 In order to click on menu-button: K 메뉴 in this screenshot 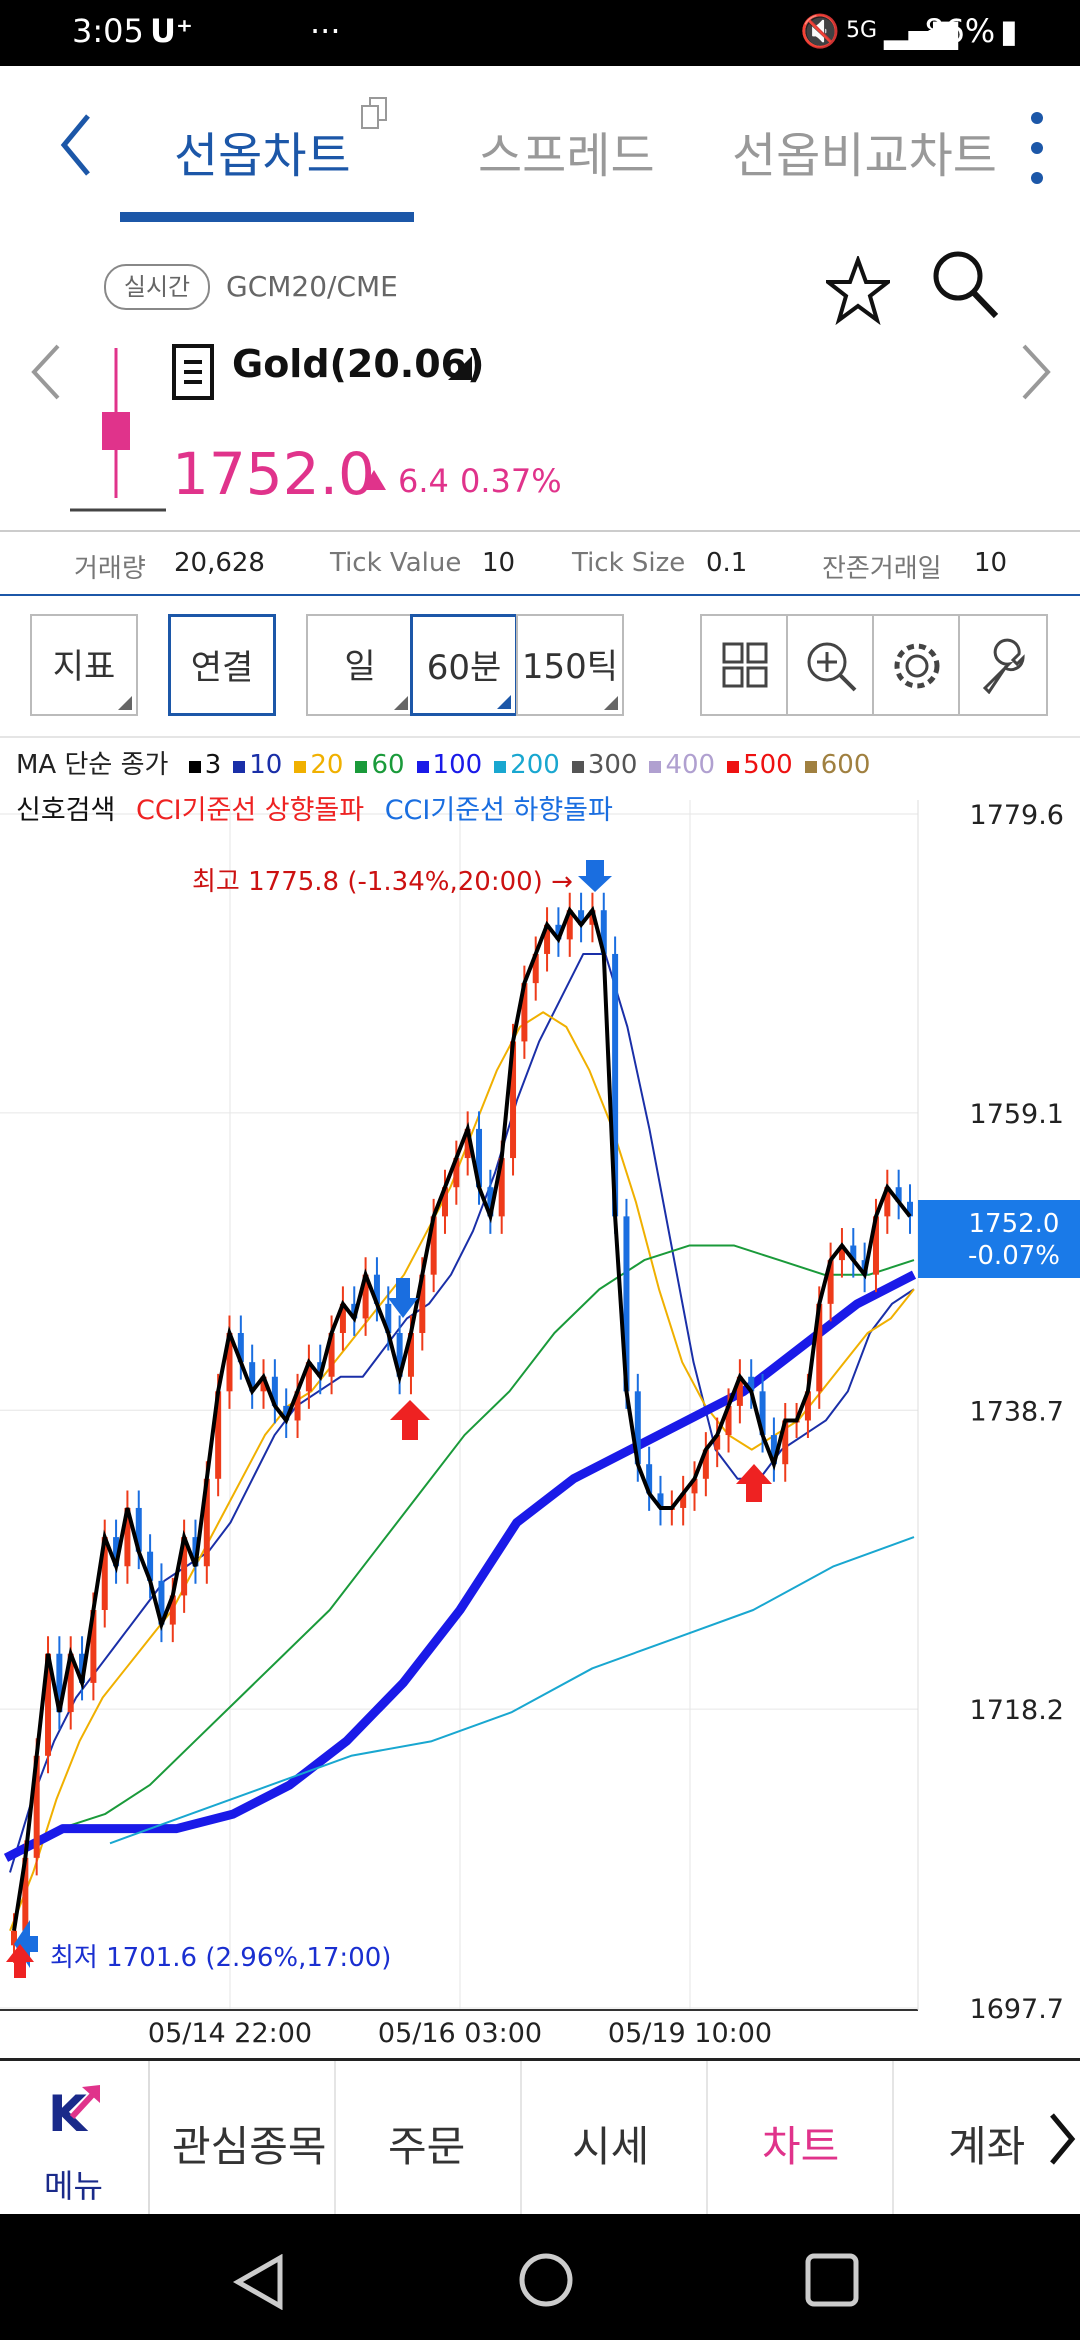, I will do `click(75, 2139)`.